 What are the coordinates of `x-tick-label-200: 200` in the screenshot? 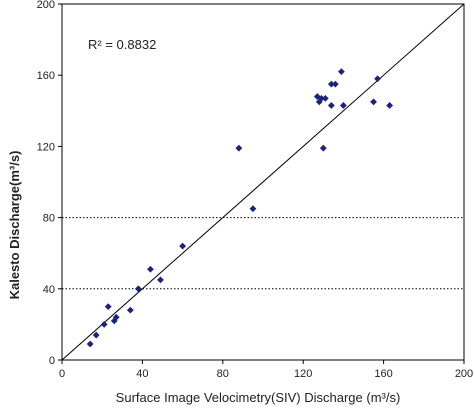 It's located at (464, 374).